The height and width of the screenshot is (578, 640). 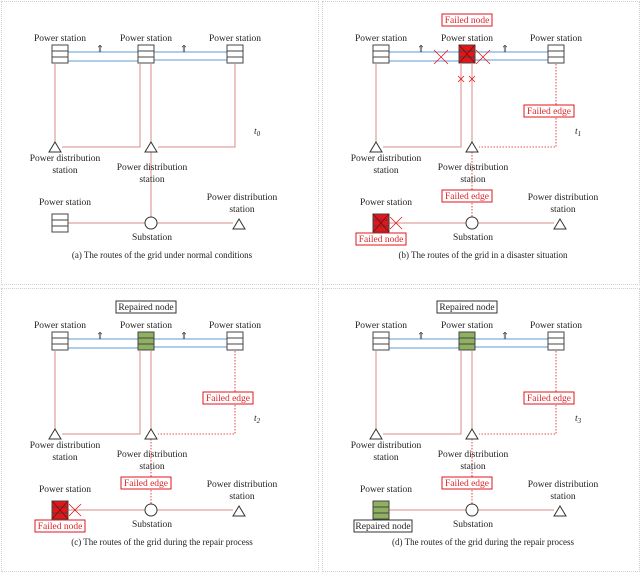 I want to click on time-label: t1, so click(x=578, y=132).